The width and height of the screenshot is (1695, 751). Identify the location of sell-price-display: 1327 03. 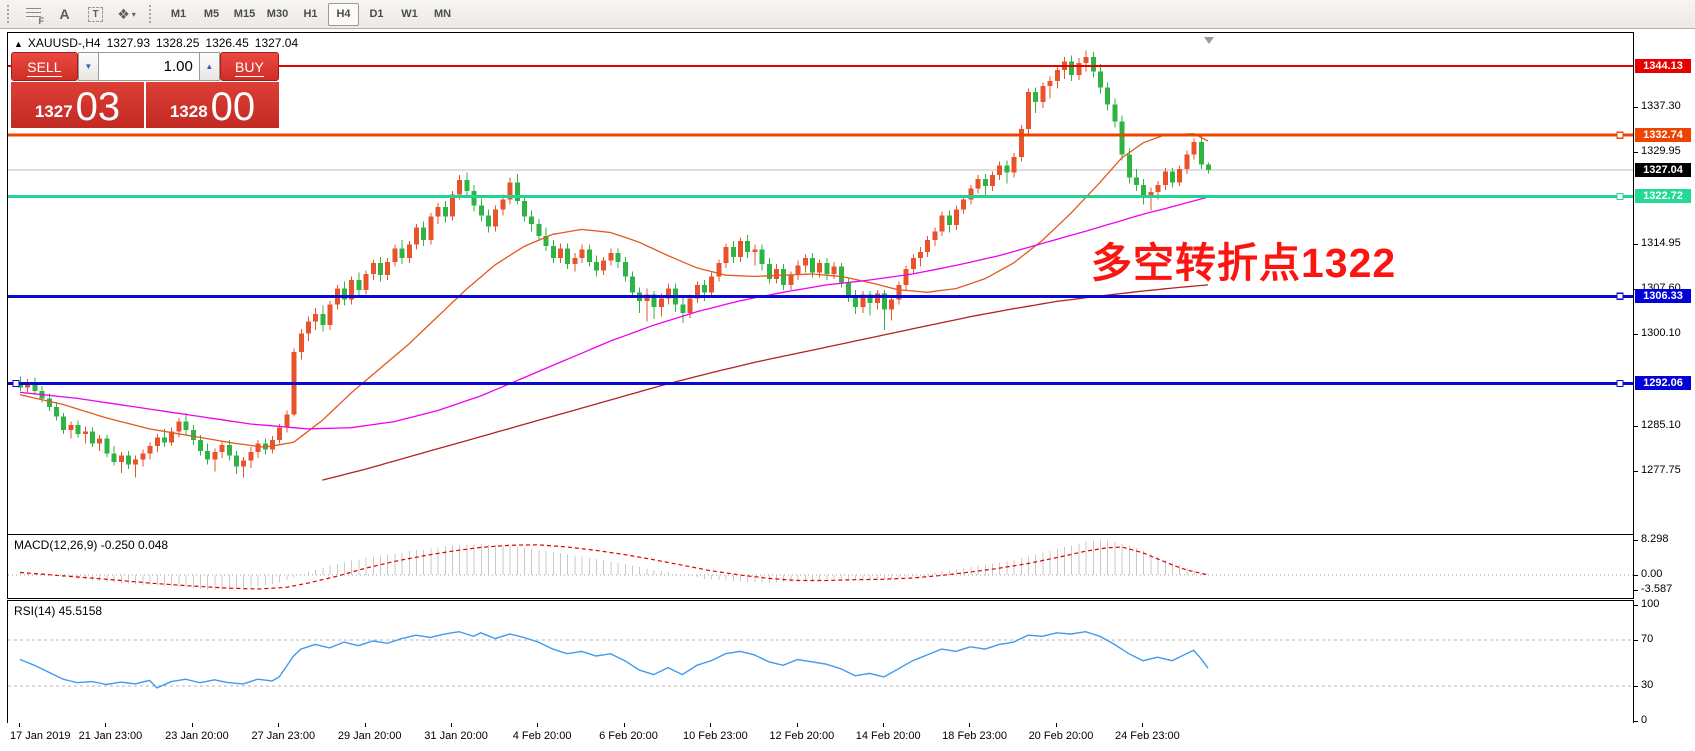
(77, 105).